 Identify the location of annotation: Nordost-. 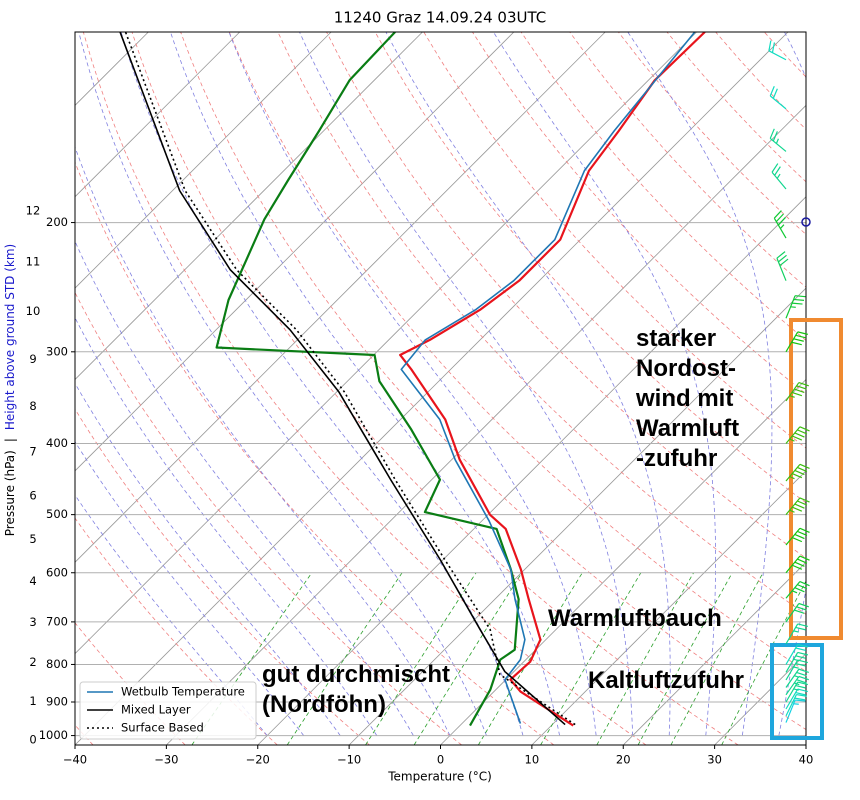
(686, 368).